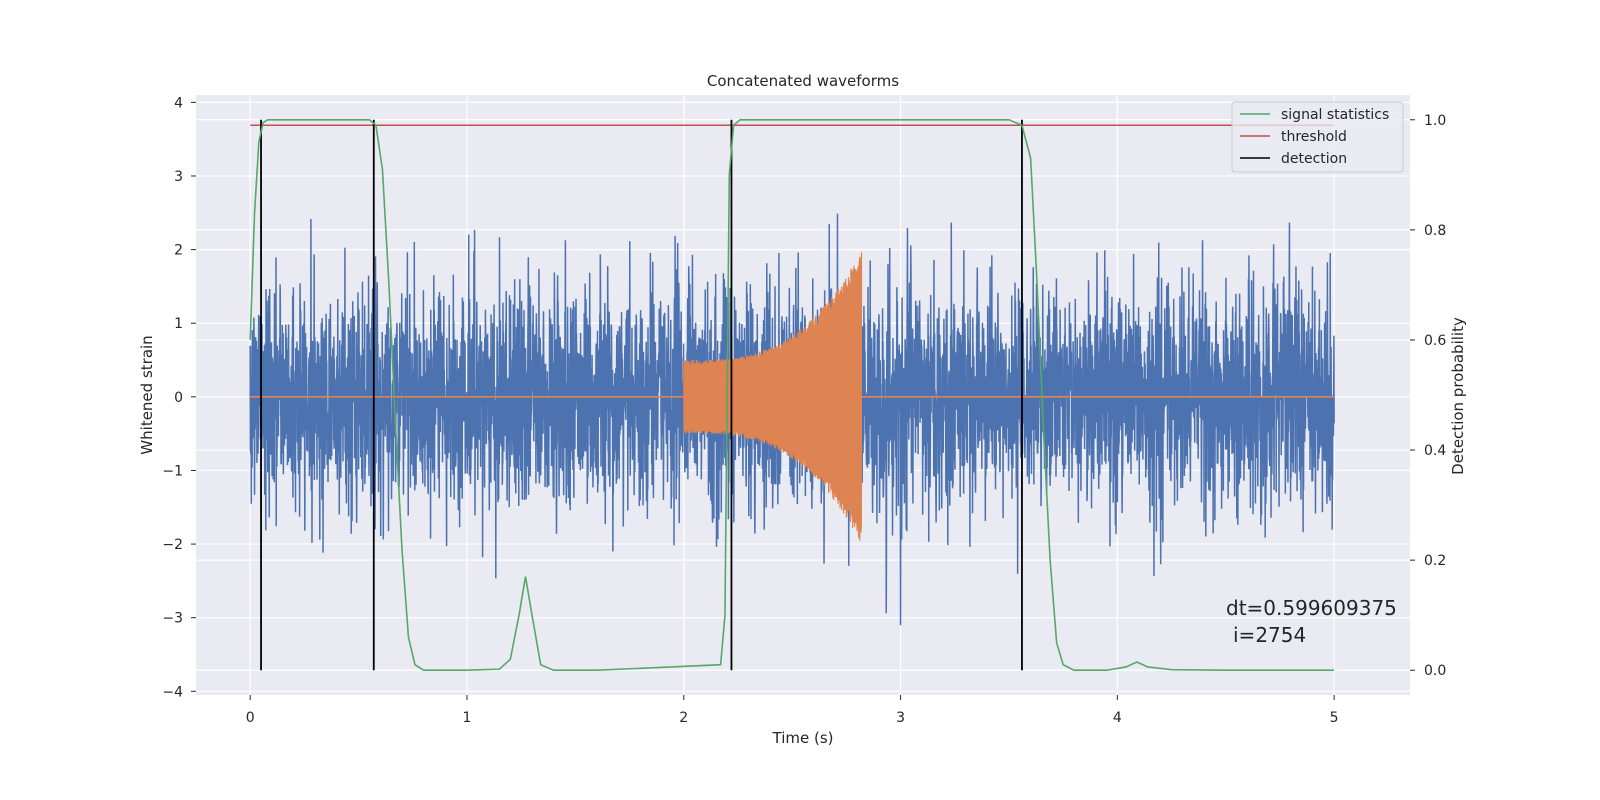 This screenshot has width=1600, height=800. What do you see at coordinates (178, 177) in the screenshot?
I see `y-left-tick-label: 3` at bounding box center [178, 177].